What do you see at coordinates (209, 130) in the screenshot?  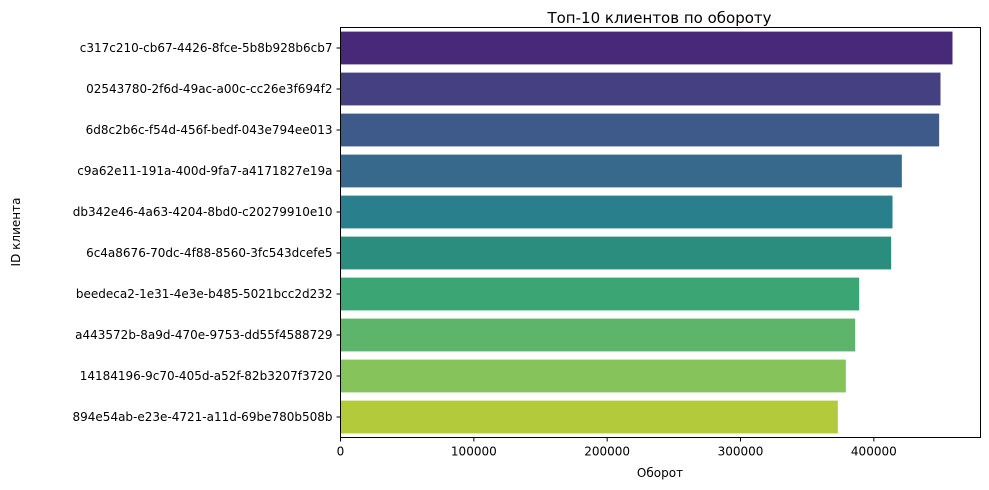 I see `y-tick-label: 6d8c2b6c-f54d-456f-bedf-043e794ee013` at bounding box center [209, 130].